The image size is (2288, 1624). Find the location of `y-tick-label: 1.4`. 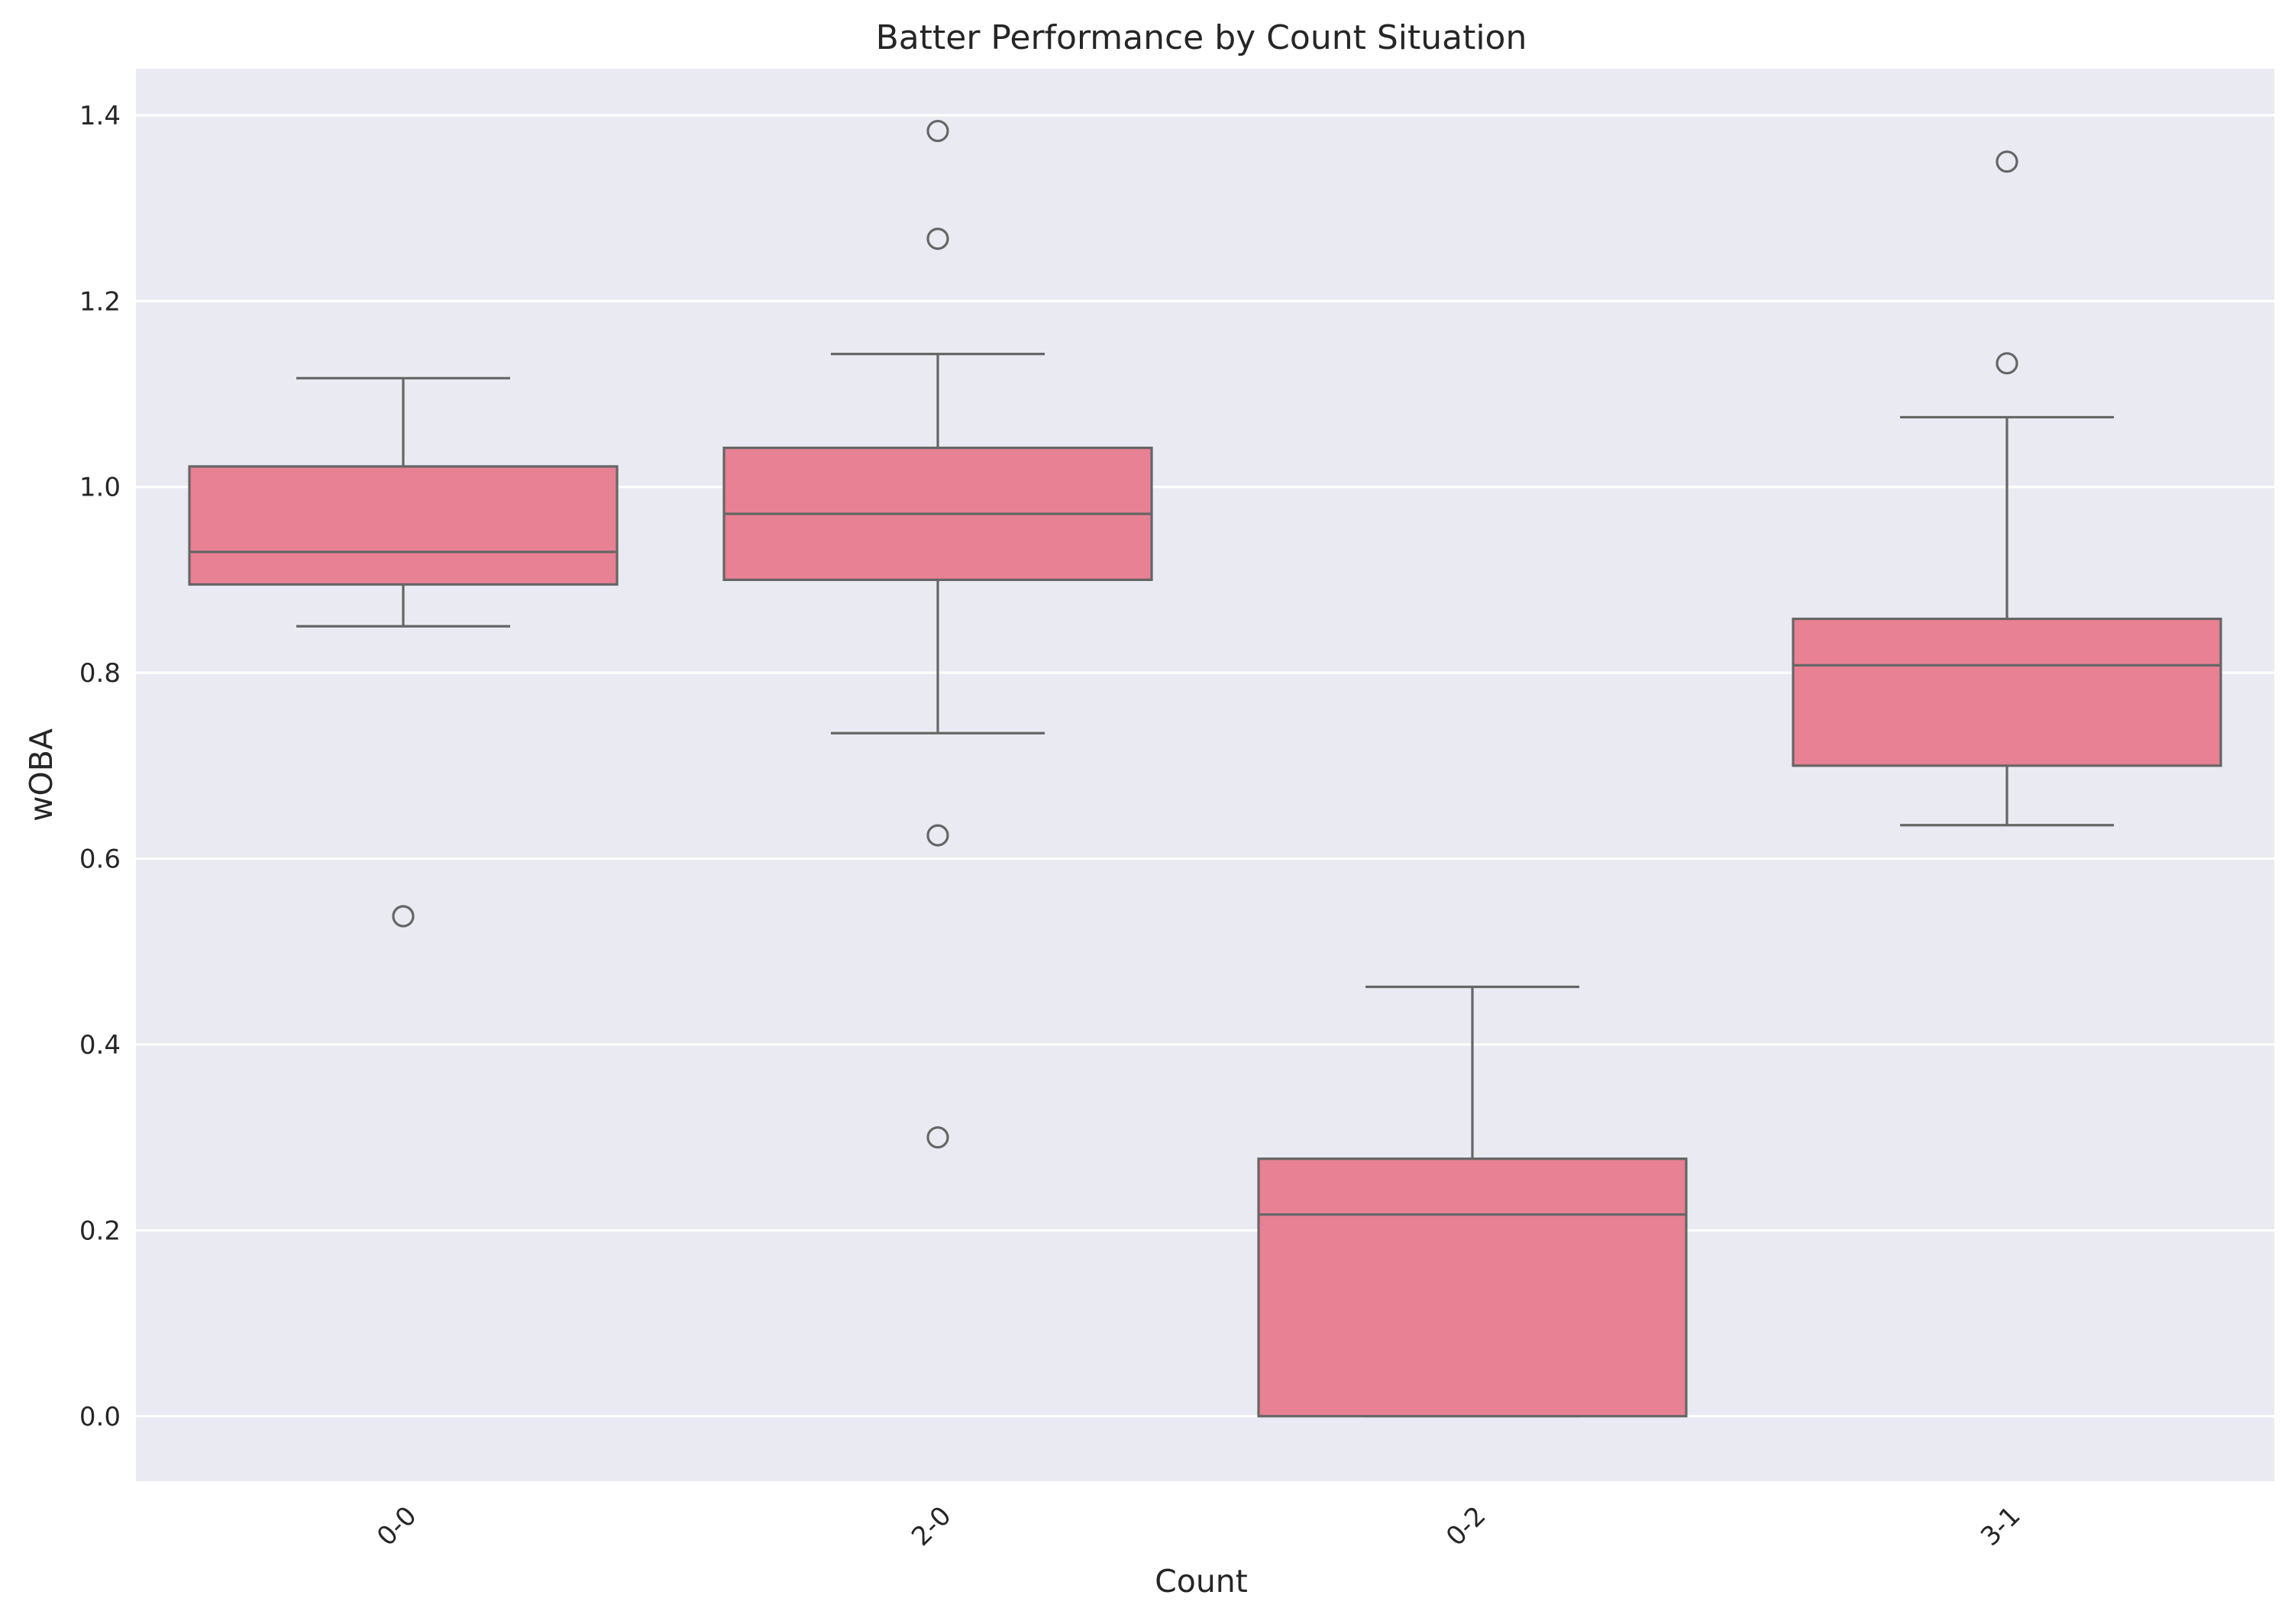

y-tick-label: 1.4 is located at coordinates (100, 116).